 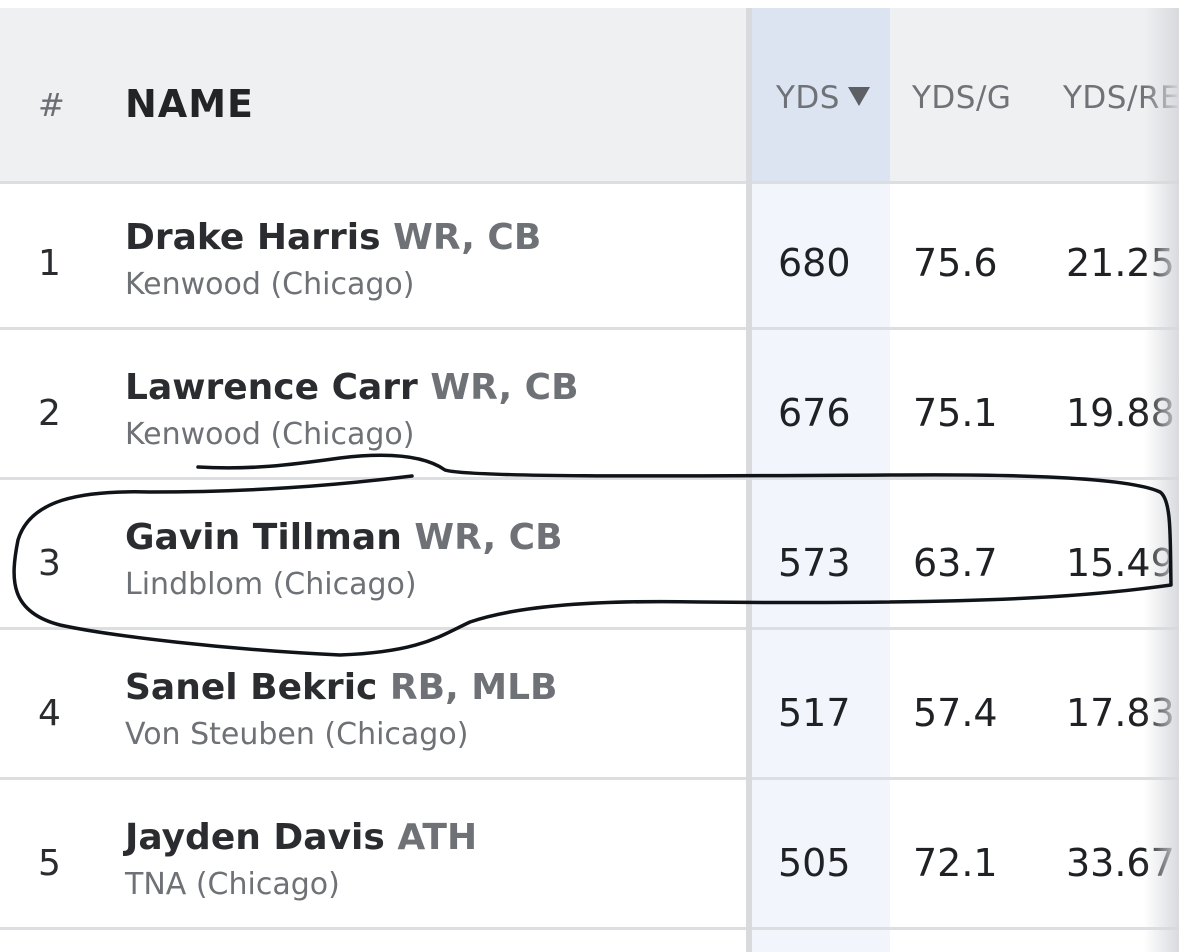 I want to click on player-name: Gavin Tillman, so click(x=263, y=537).